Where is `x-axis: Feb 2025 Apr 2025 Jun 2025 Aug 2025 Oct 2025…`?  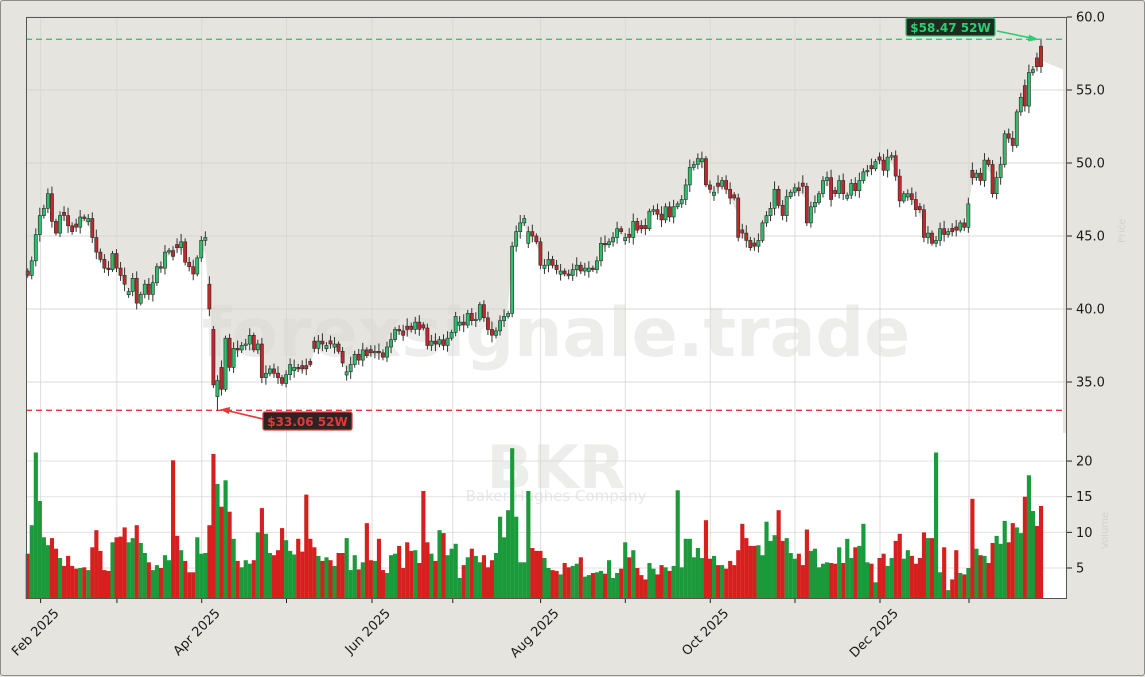 x-axis: Feb 2025 Apr 2025 Jun 2025 Aug 2025 Oct 2025… is located at coordinates (489, 630).